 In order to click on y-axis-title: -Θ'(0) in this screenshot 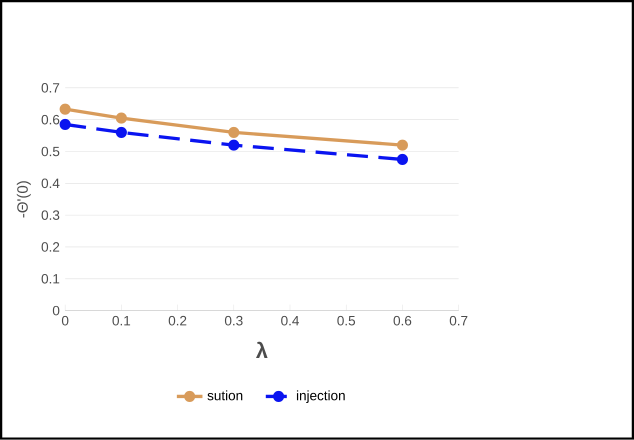, I will do `click(23, 199)`.